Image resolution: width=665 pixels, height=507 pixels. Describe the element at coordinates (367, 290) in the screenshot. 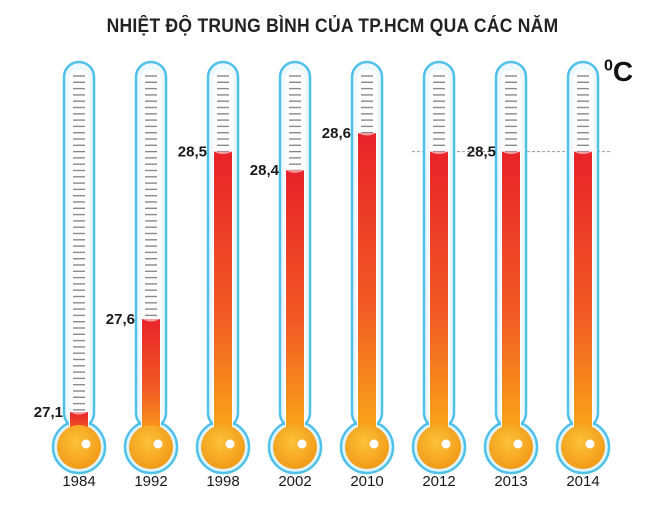

I see `mercury-bar-2010` at that location.